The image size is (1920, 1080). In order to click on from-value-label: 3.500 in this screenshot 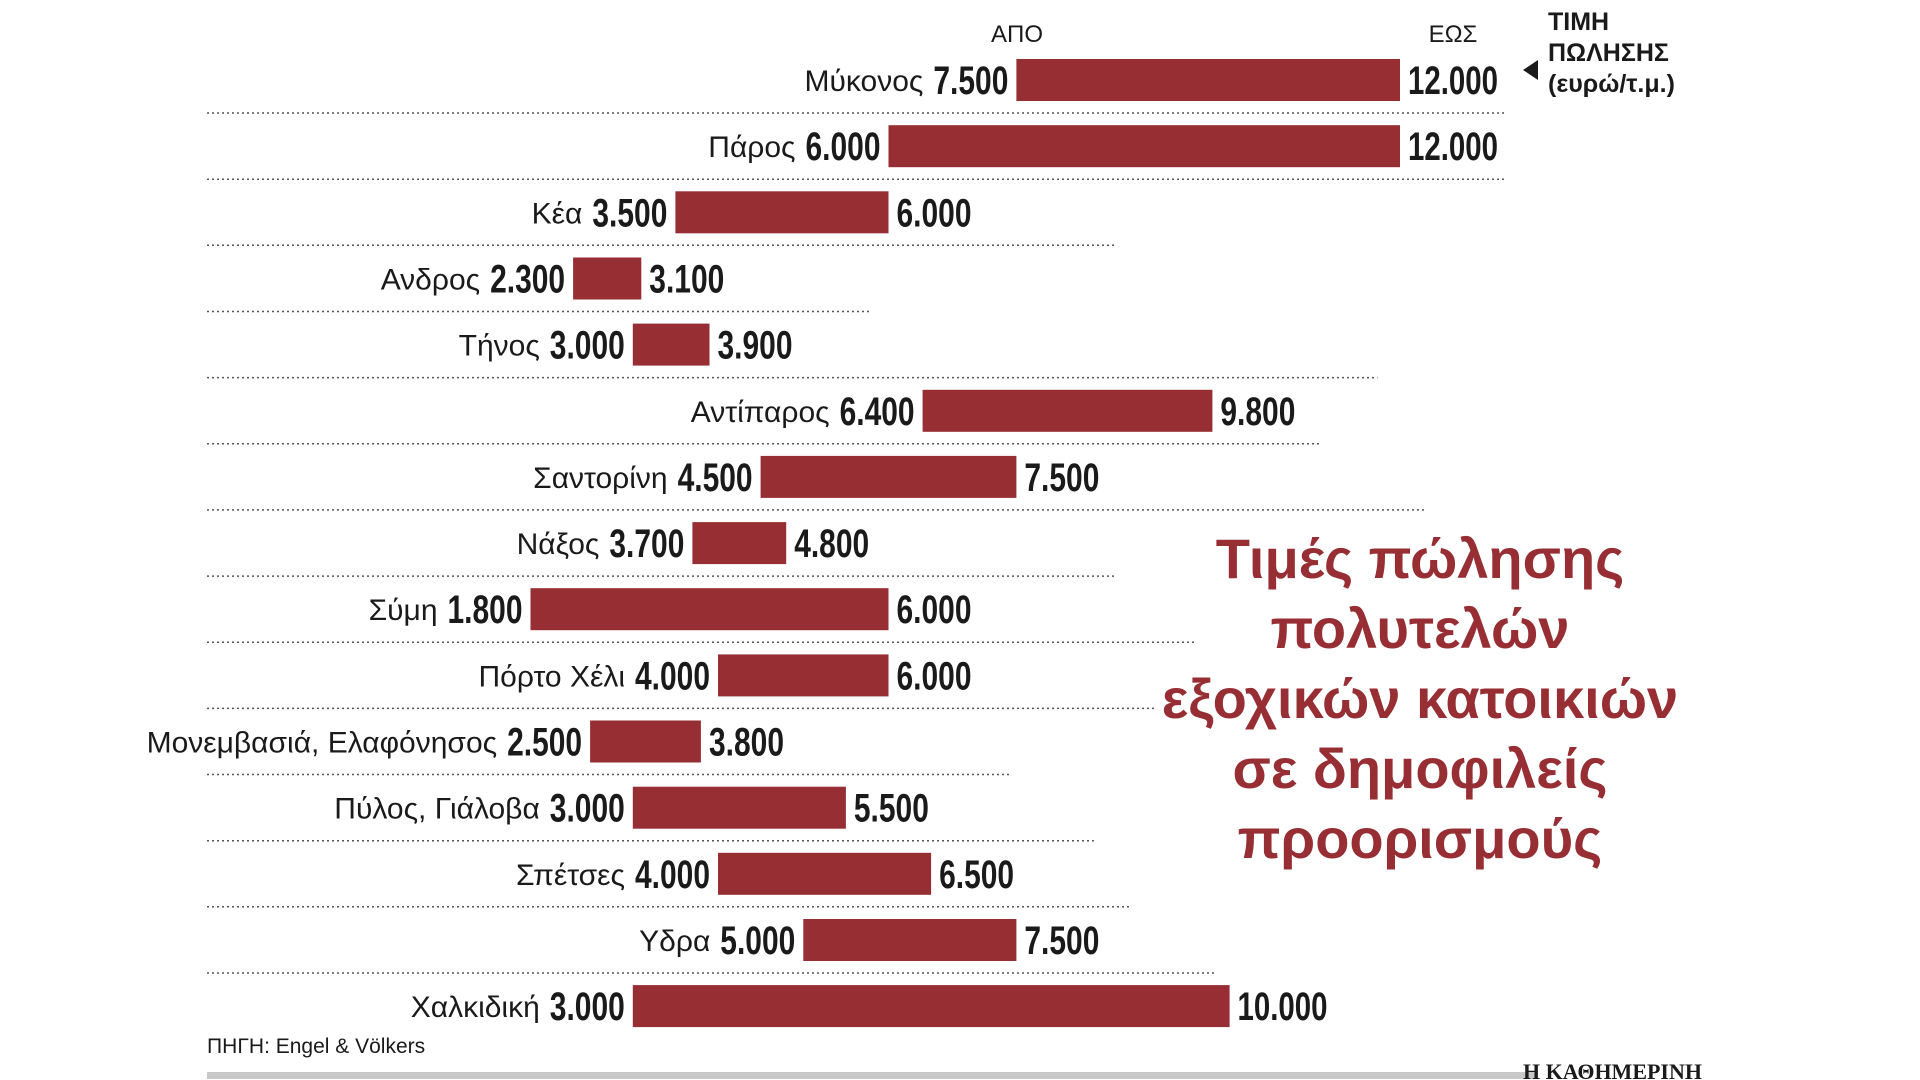, I will do `click(629, 213)`.